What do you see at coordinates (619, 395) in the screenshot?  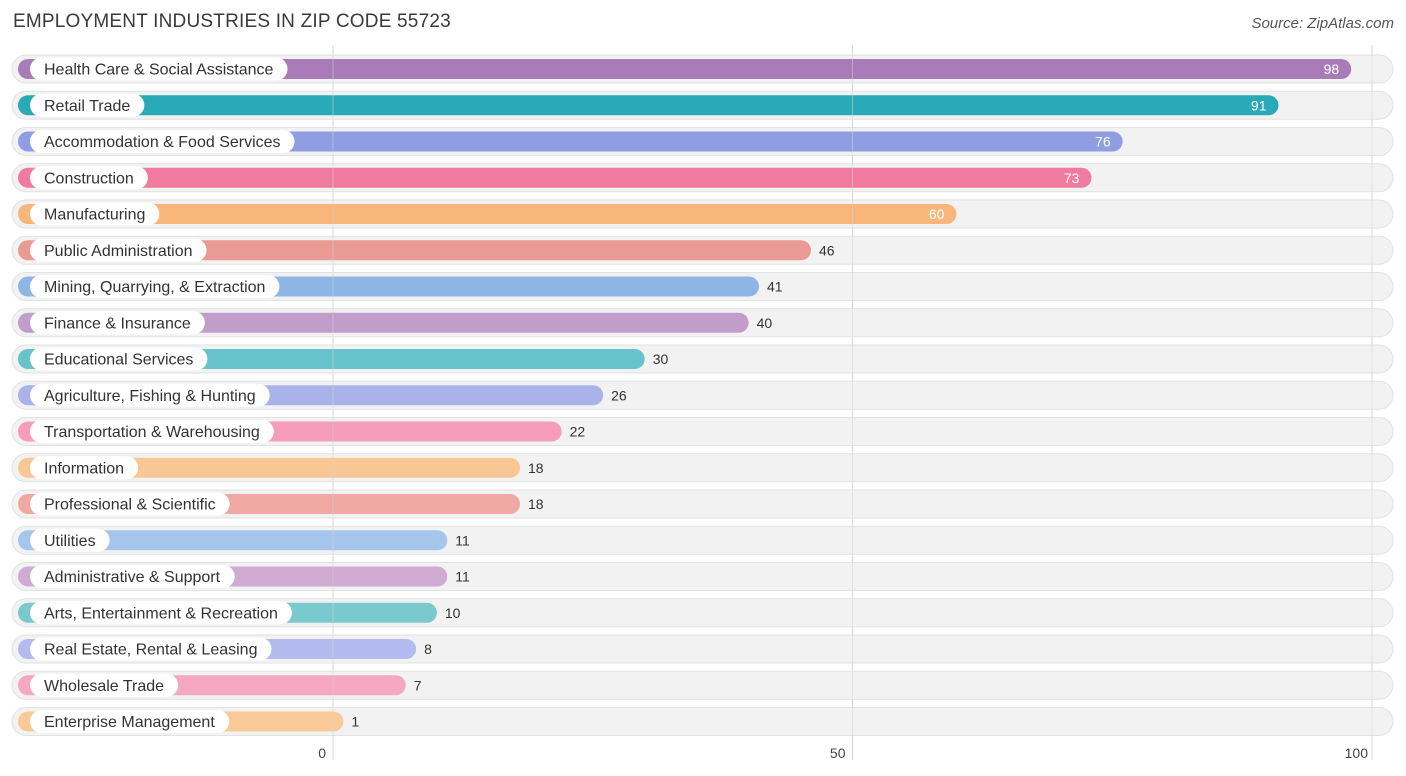 I see `value-label: 26` at bounding box center [619, 395].